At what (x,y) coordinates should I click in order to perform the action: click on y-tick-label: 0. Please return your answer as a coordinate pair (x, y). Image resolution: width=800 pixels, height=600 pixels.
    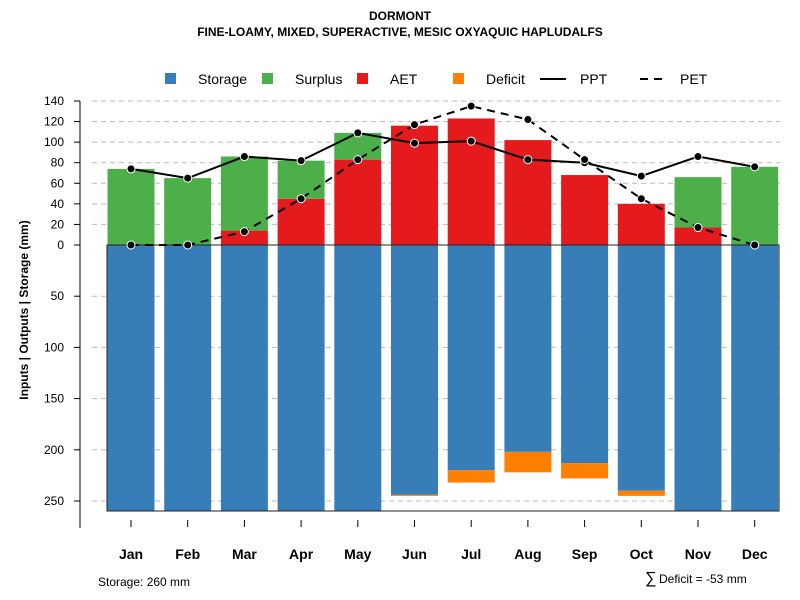
    Looking at the image, I should click on (60, 245).